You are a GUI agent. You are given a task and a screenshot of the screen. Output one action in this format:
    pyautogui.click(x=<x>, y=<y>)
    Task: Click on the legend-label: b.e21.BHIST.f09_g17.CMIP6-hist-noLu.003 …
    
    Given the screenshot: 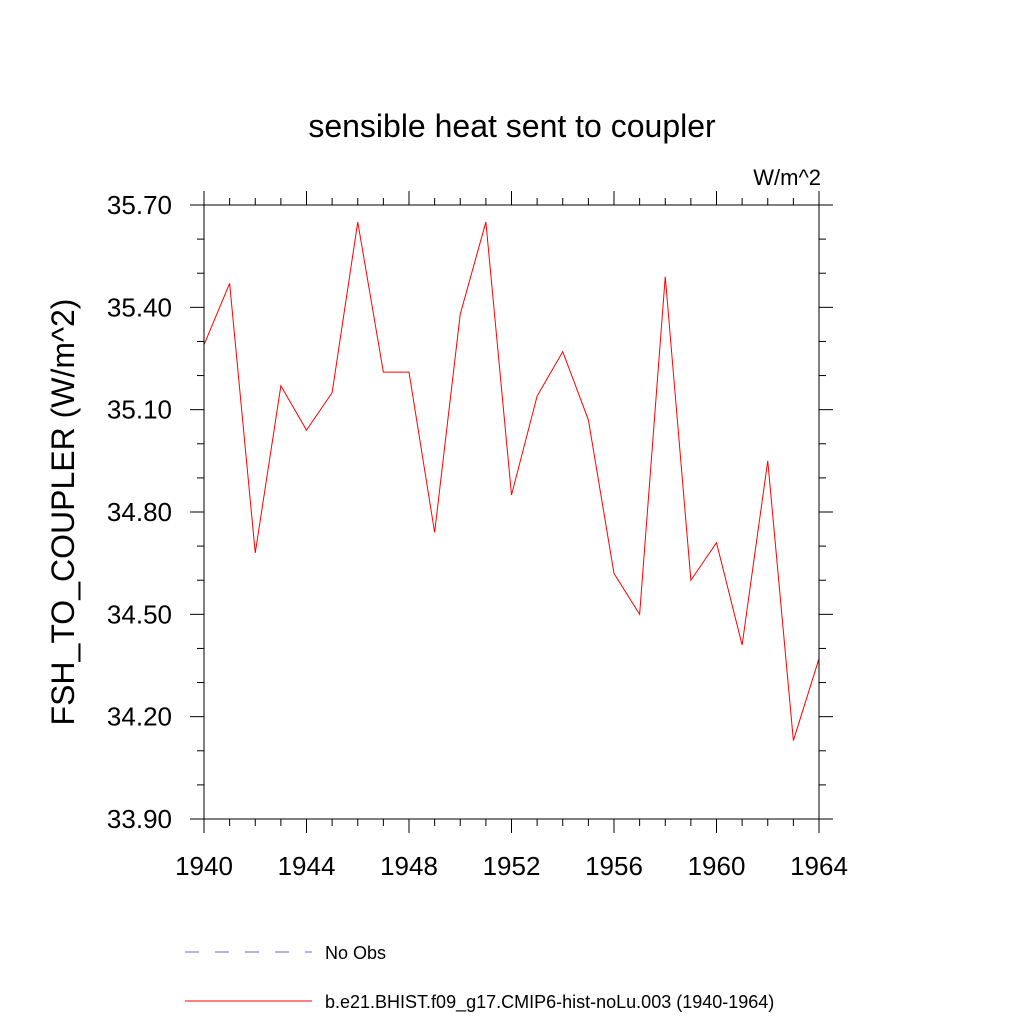 What is the action you would take?
    pyautogui.click(x=549, y=1002)
    